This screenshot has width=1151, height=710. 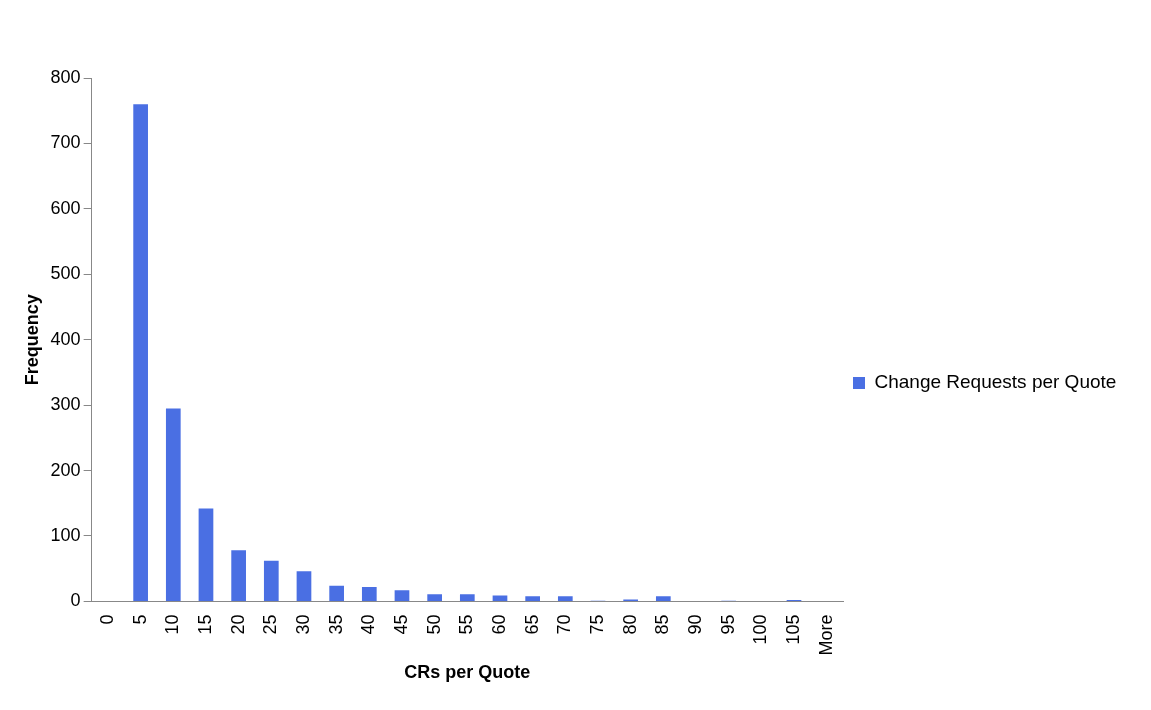 I want to click on y-axis-title: Frequency, so click(x=31, y=340).